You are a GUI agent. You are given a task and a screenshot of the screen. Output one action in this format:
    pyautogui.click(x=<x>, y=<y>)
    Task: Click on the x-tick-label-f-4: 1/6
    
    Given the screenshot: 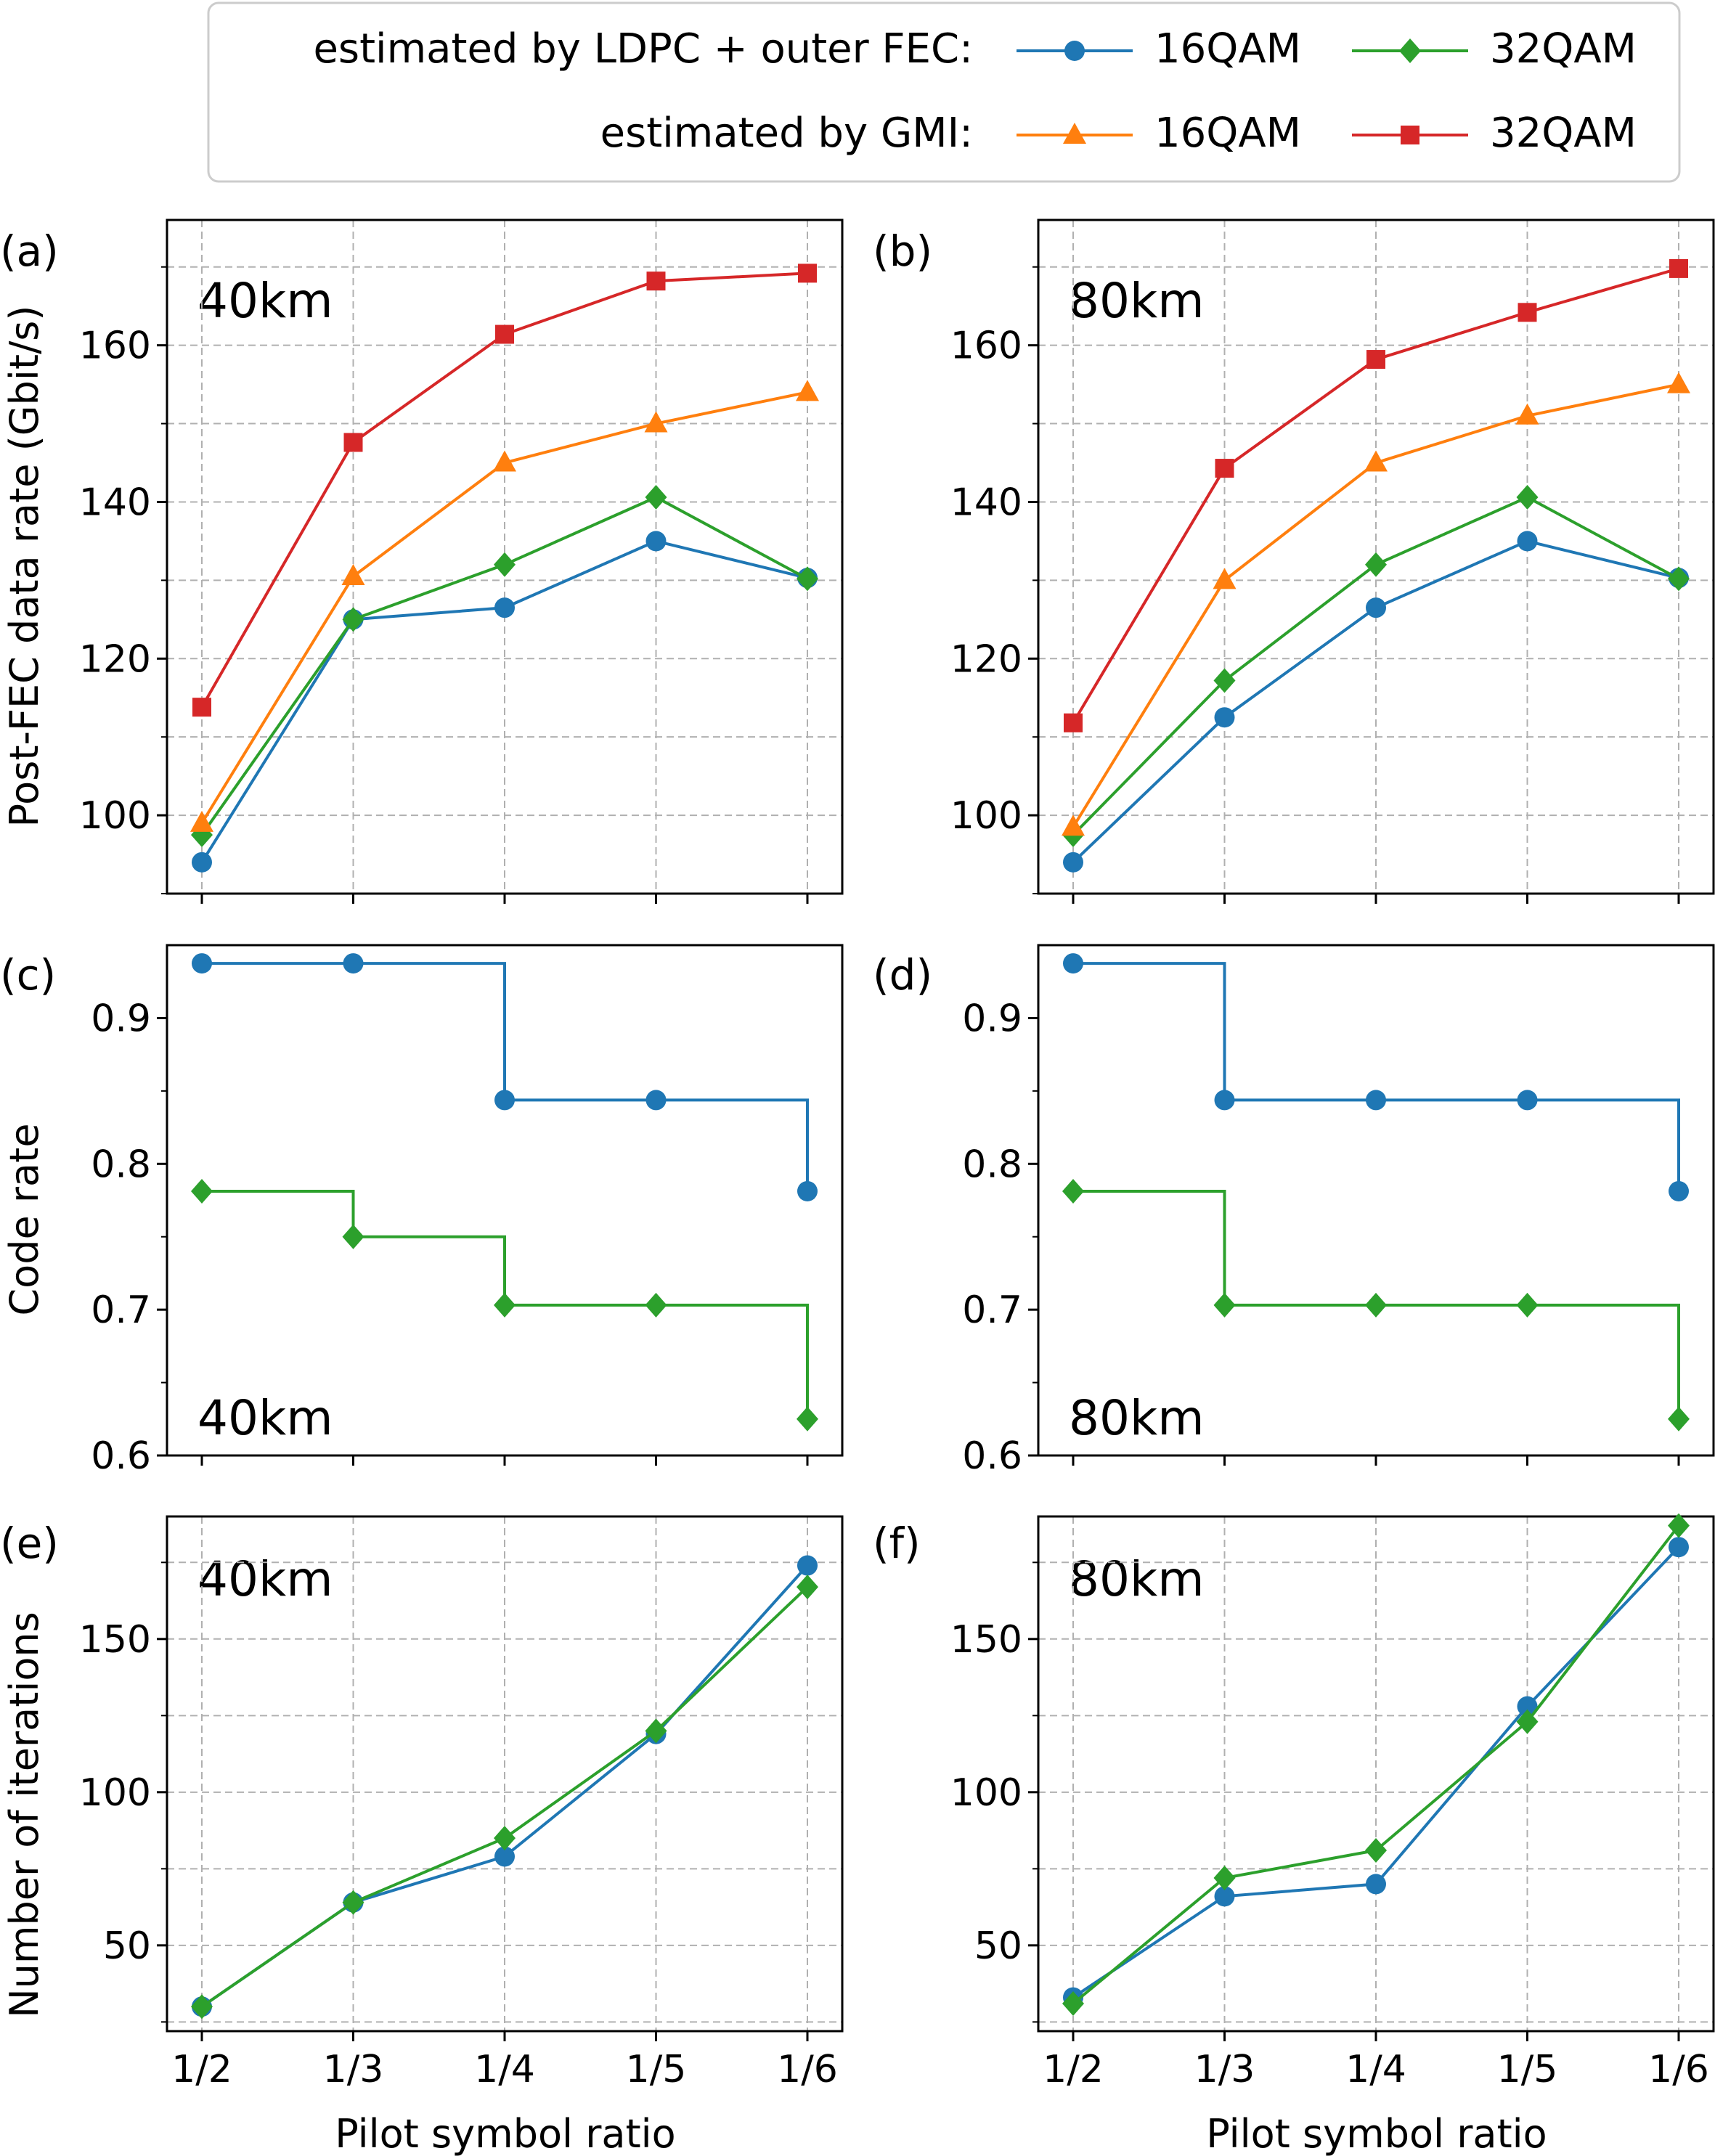 What is the action you would take?
    pyautogui.click(x=1678, y=2069)
    